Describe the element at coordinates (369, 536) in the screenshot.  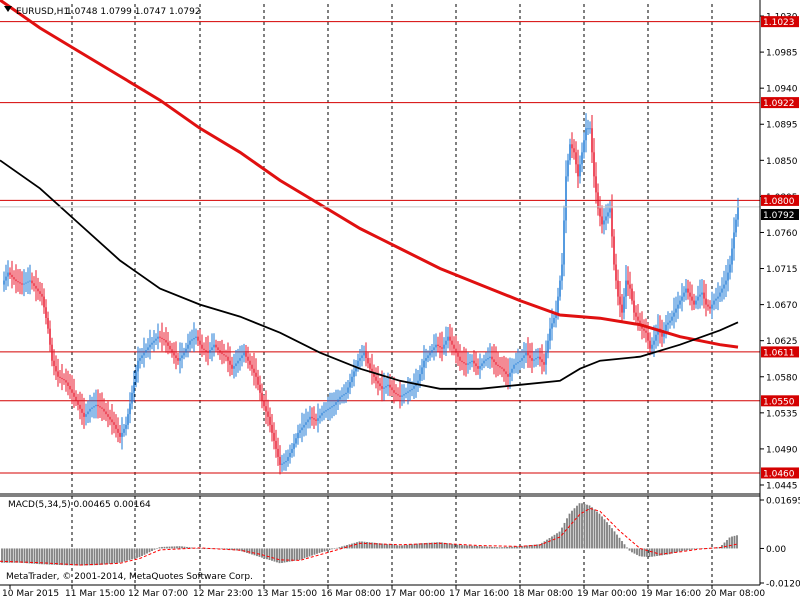
I see `macd-signal-line` at that location.